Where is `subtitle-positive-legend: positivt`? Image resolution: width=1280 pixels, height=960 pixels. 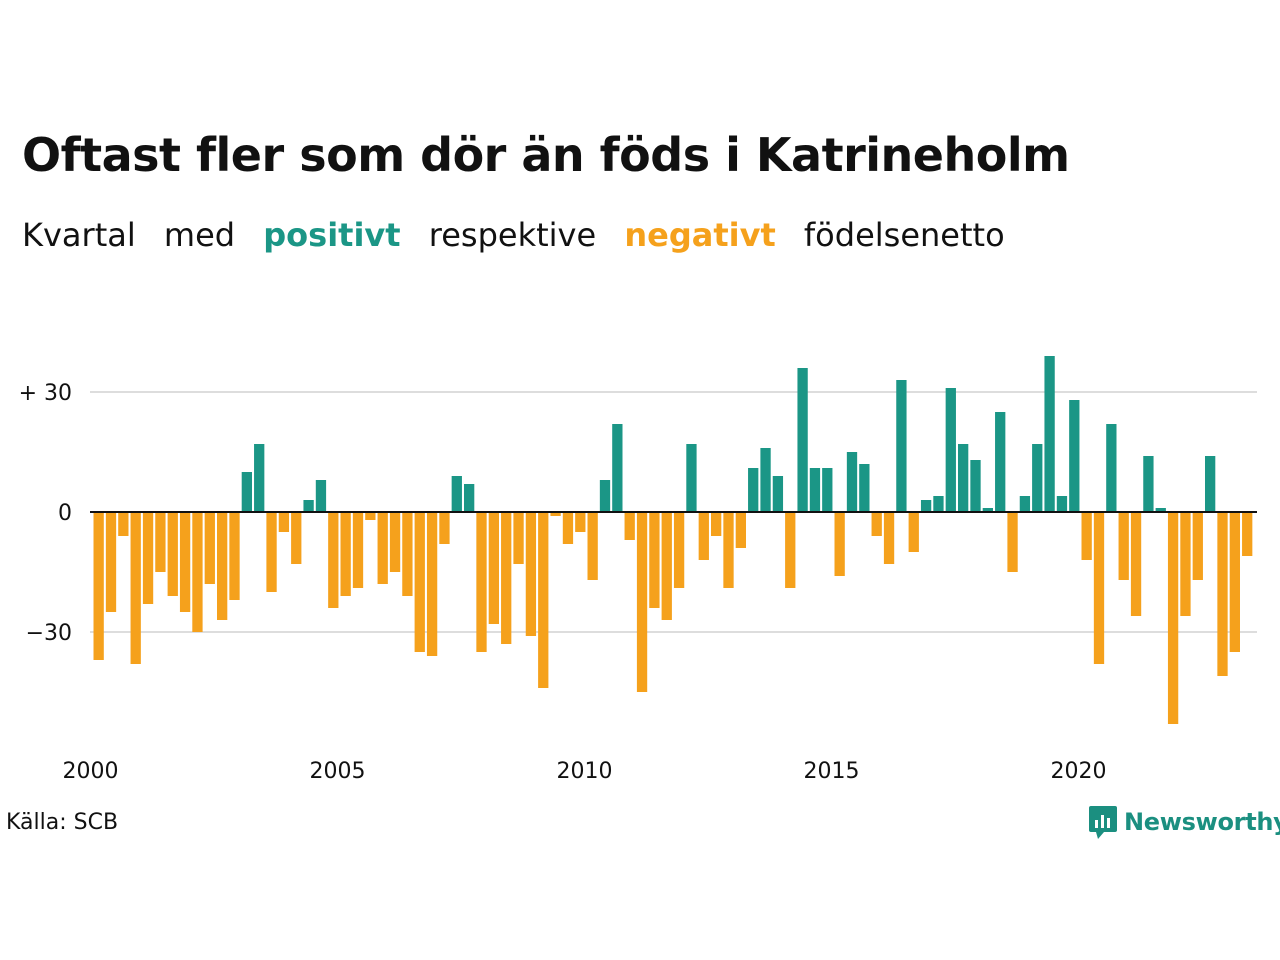 subtitle-positive-legend: positivt is located at coordinates (332, 235).